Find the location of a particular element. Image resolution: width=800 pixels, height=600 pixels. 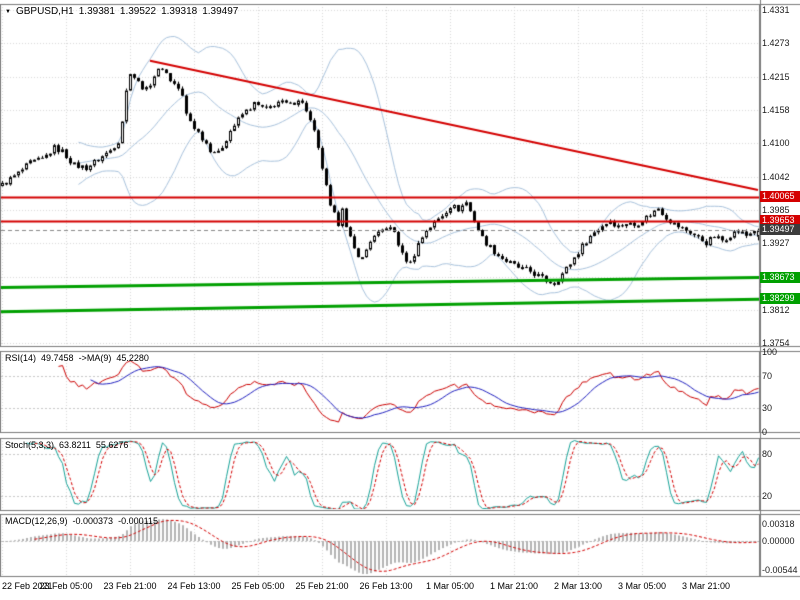

chart-dropdown-arrow-icon: ▼ is located at coordinates (8, 11).